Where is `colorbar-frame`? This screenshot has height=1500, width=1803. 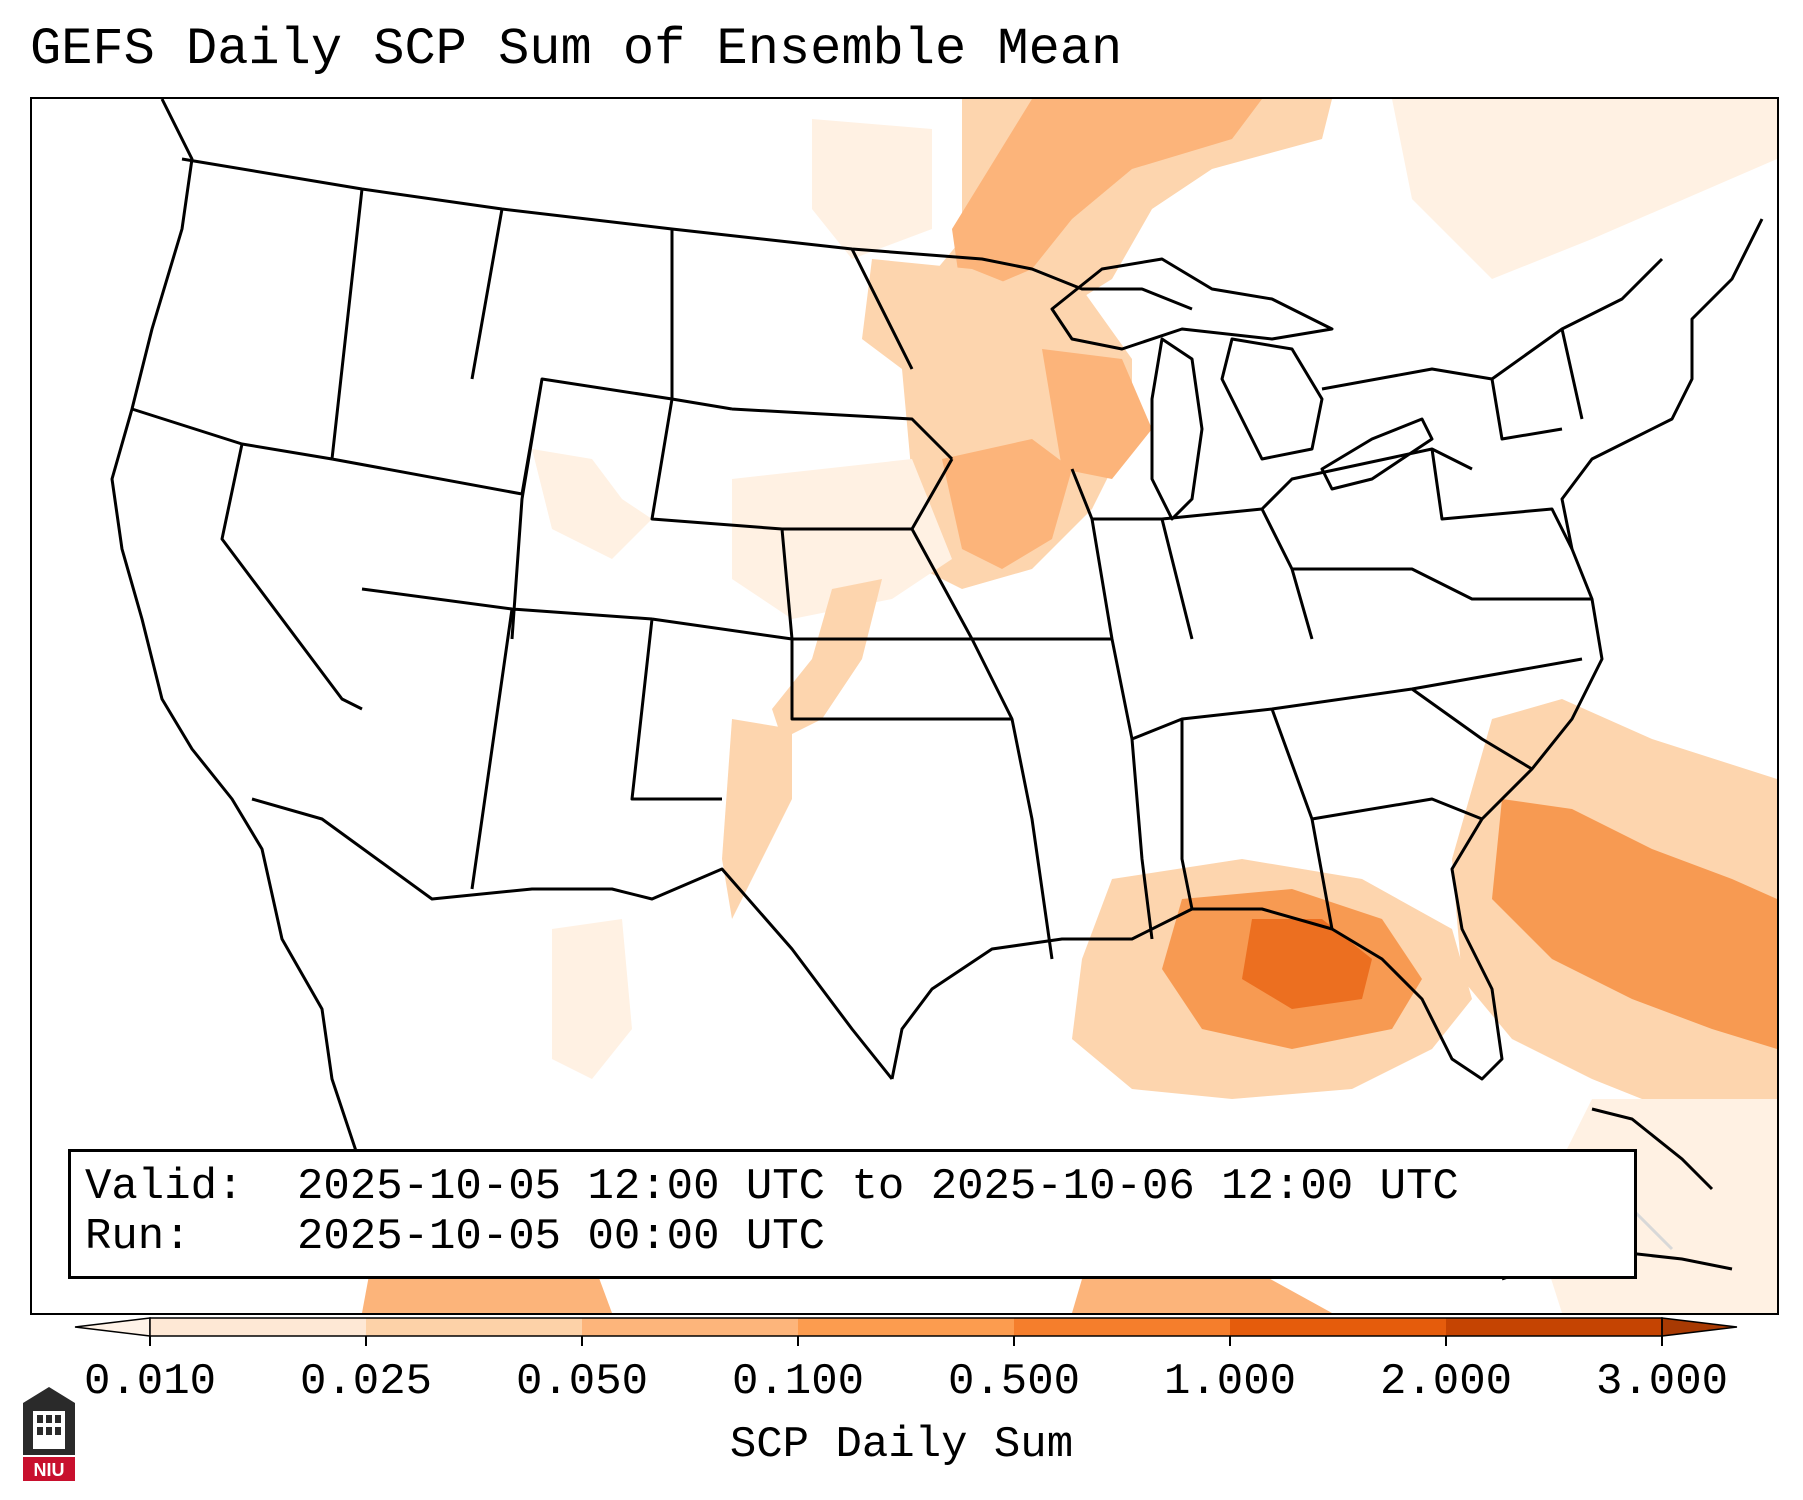
colorbar-frame is located at coordinates (906, 1327).